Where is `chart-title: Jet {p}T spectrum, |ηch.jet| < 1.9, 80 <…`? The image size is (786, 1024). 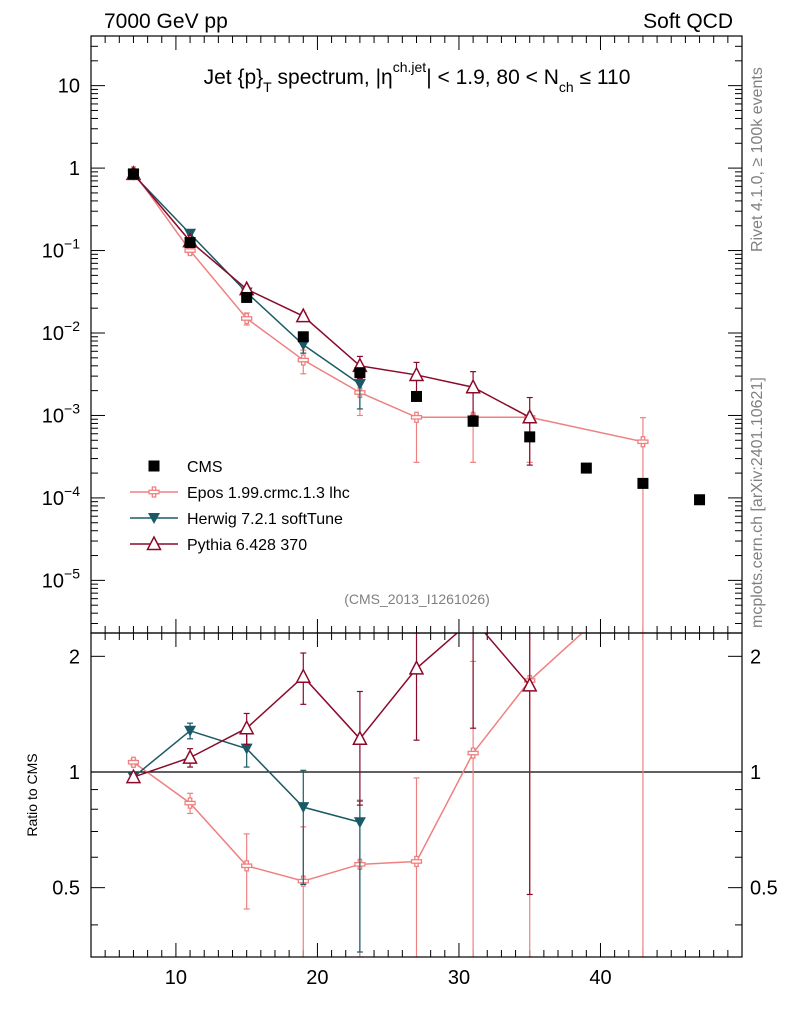
chart-title: Jet {p}T spectrum, |ηch.jet| < 1.9, 80 <… is located at coordinates (417, 77).